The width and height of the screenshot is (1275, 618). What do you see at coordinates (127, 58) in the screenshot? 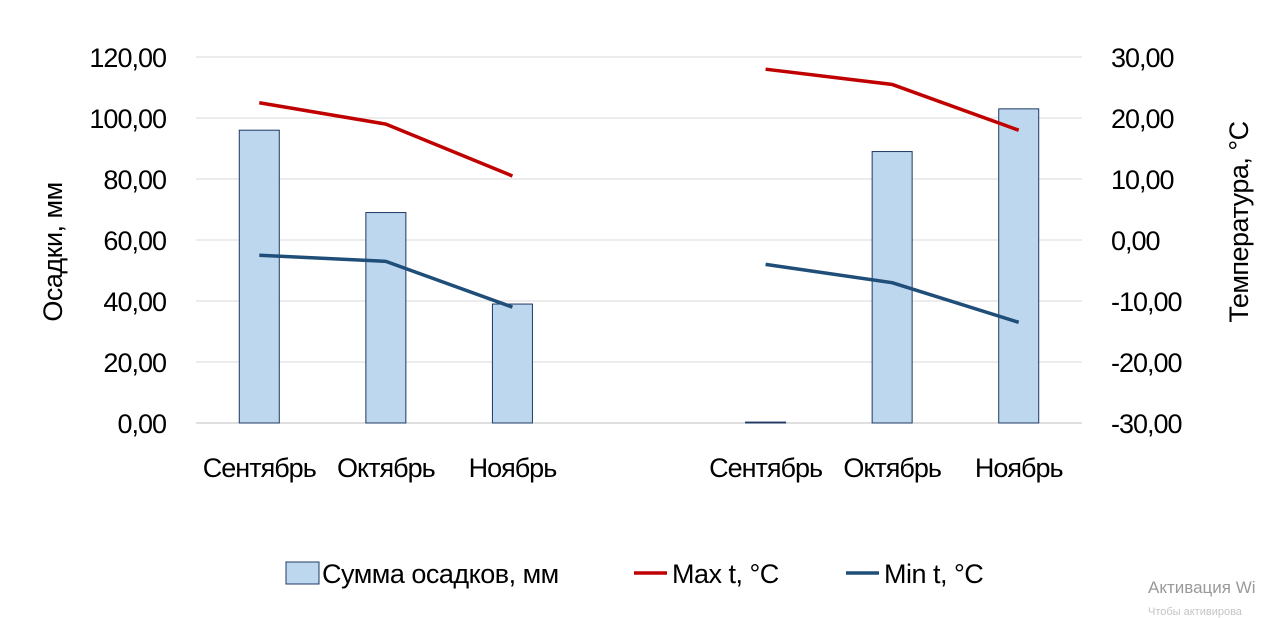
I see `left-tick-label: 120,00` at bounding box center [127, 58].